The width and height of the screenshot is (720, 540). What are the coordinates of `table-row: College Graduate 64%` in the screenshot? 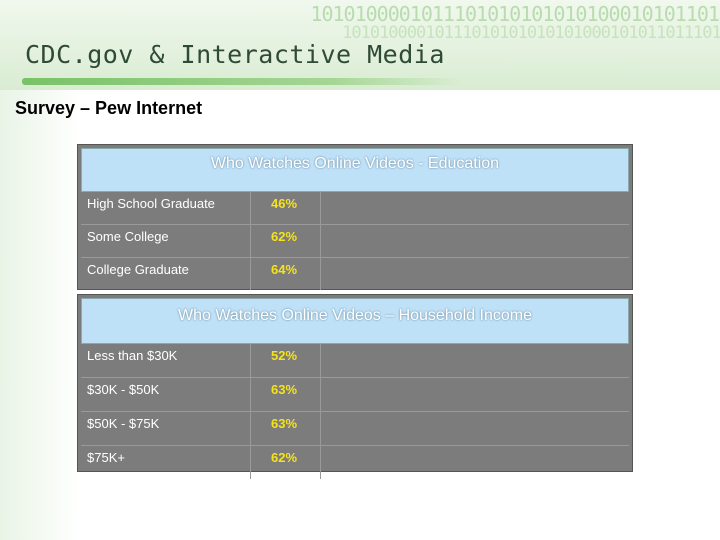 It's located at (355, 273).